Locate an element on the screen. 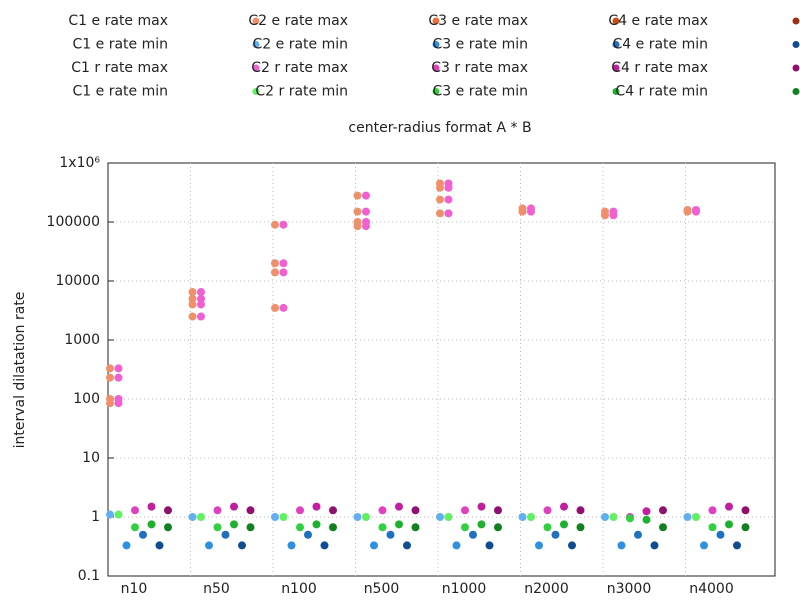  x-tick-label: n10 is located at coordinates (134, 589).